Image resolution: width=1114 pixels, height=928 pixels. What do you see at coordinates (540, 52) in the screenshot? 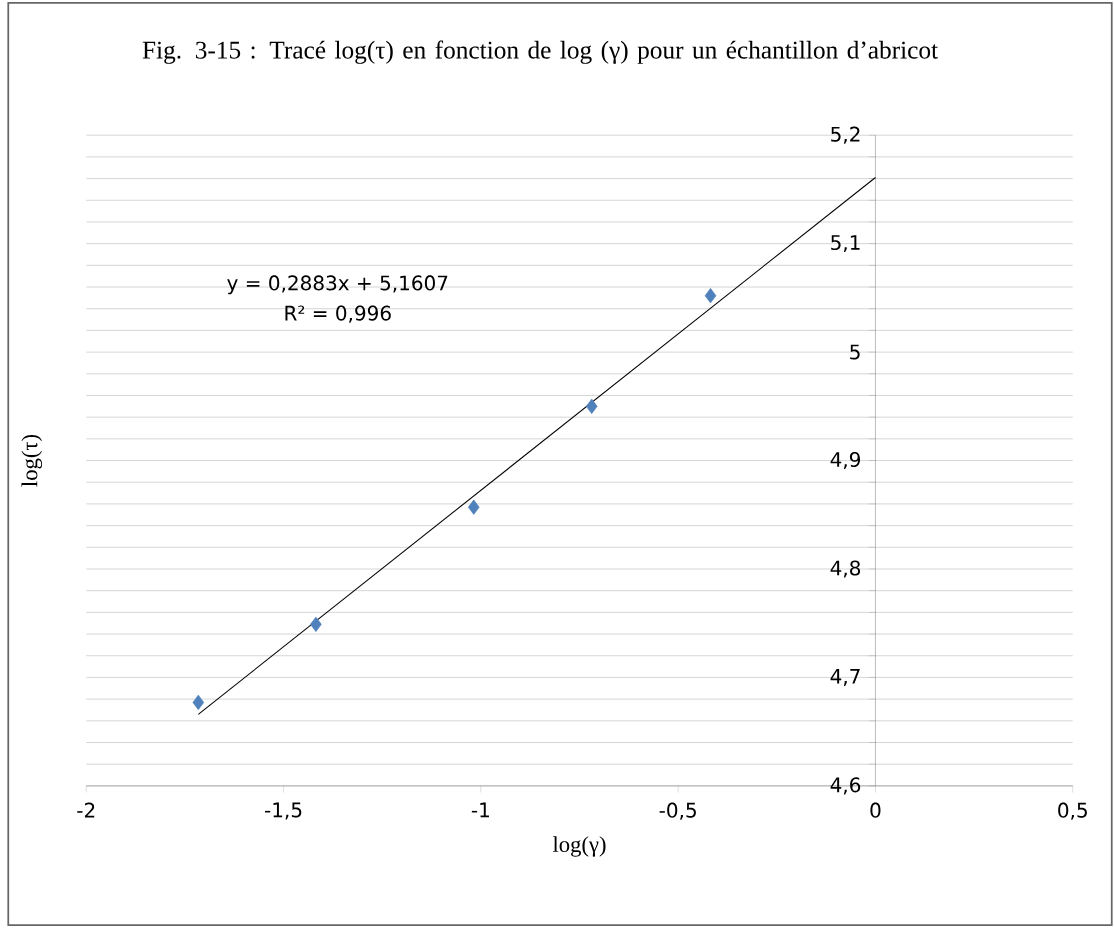
I see `chart-title: Fig. 3-15 : Tracé log(τ) en fonction de log (γ) pour un échantillon d’abricot` at bounding box center [540, 52].